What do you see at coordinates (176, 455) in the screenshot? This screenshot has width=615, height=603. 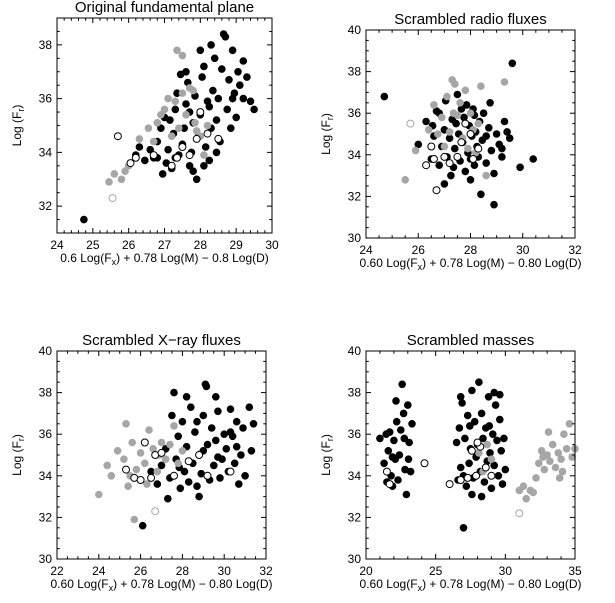 I see `data-points` at bounding box center [176, 455].